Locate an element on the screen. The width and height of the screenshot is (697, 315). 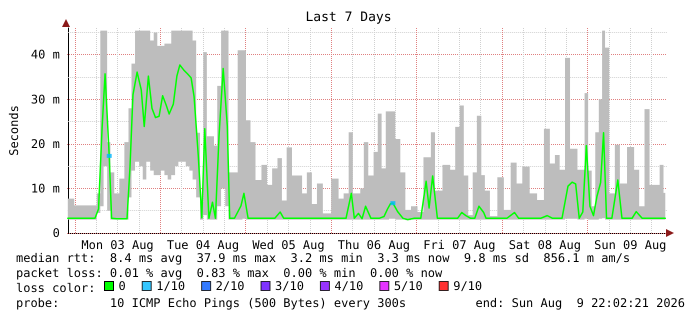
legend-label: 5/10 is located at coordinates (408, 286).